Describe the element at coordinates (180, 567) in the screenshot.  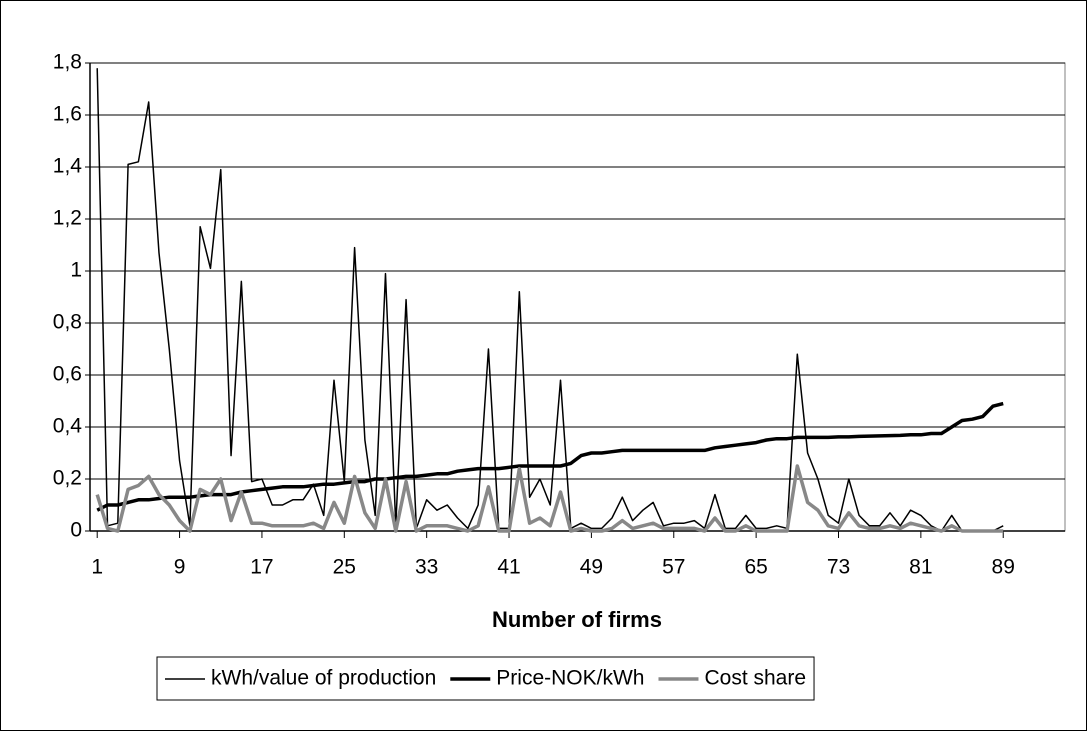
I see `x-tick-label: 9` at that location.